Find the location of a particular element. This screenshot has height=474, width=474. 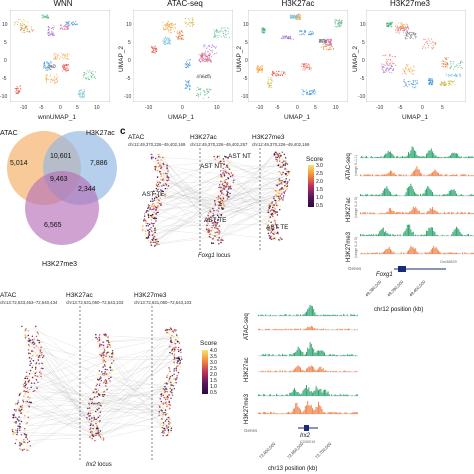

gv1-signal-tracks is located at coordinates (417, 200).